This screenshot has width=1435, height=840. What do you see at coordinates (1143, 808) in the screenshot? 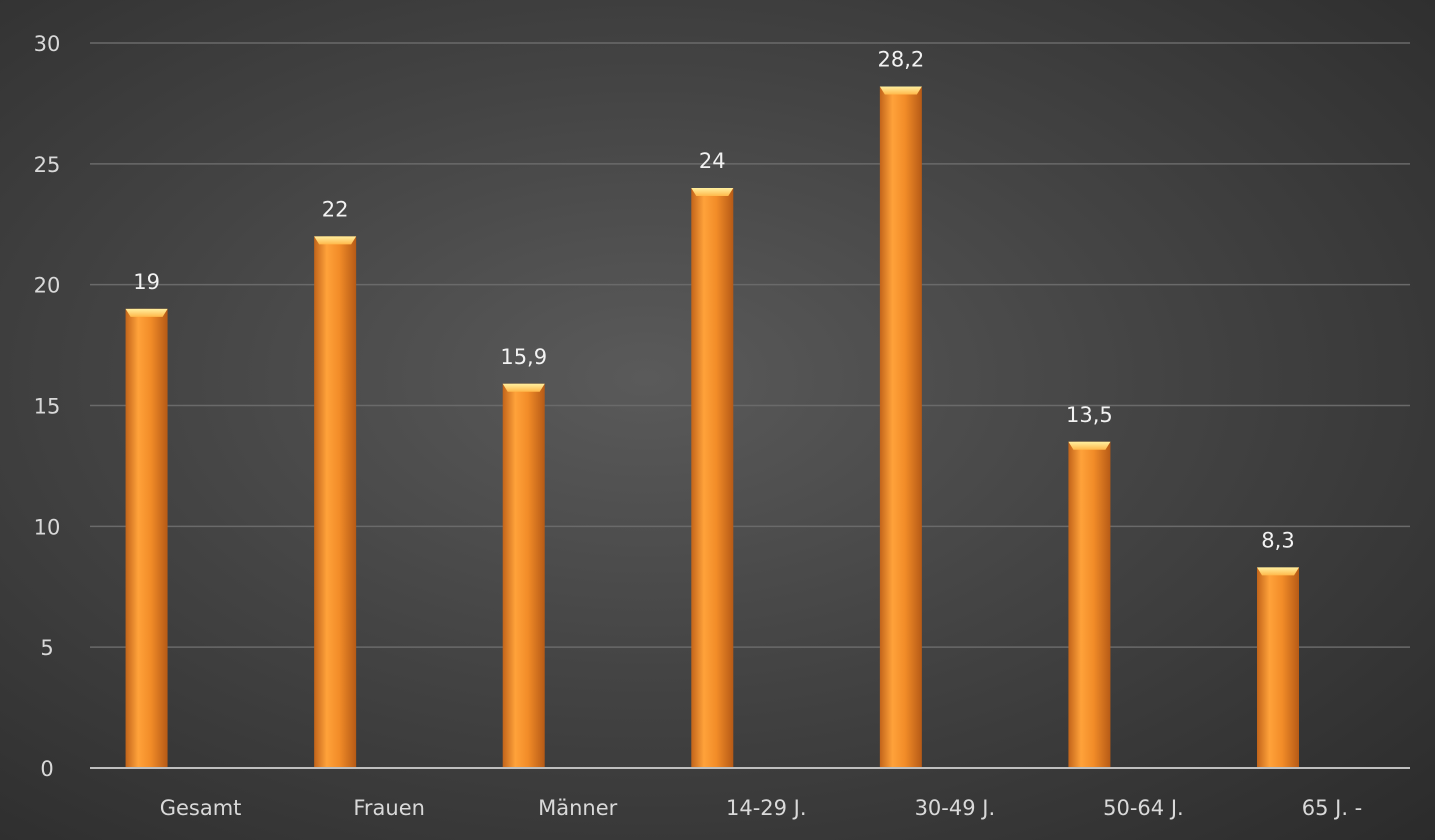
I see `category-label: 50-64 J.` at bounding box center [1143, 808].